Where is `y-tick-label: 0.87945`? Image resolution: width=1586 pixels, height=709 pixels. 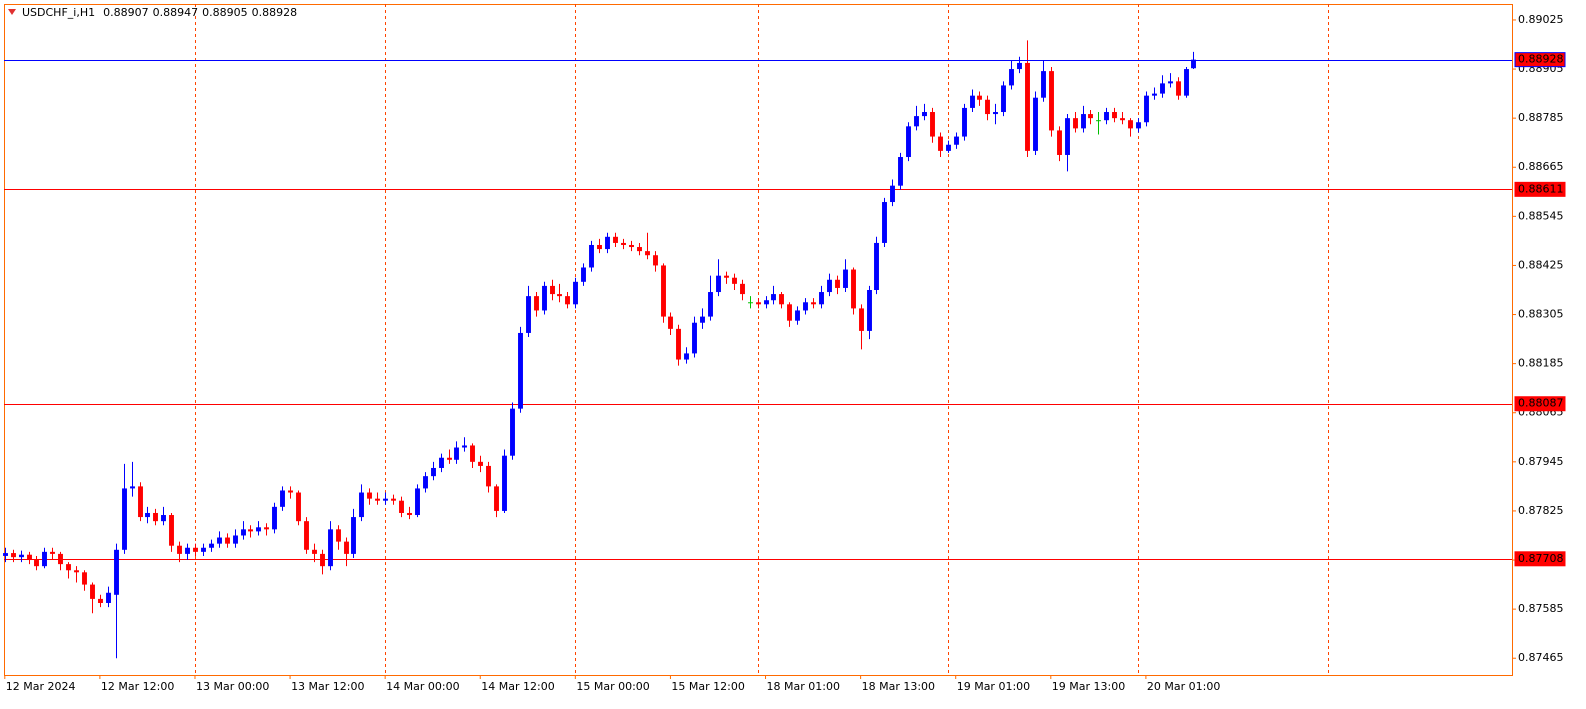 y-tick-label: 0.87945 is located at coordinates (1541, 461).